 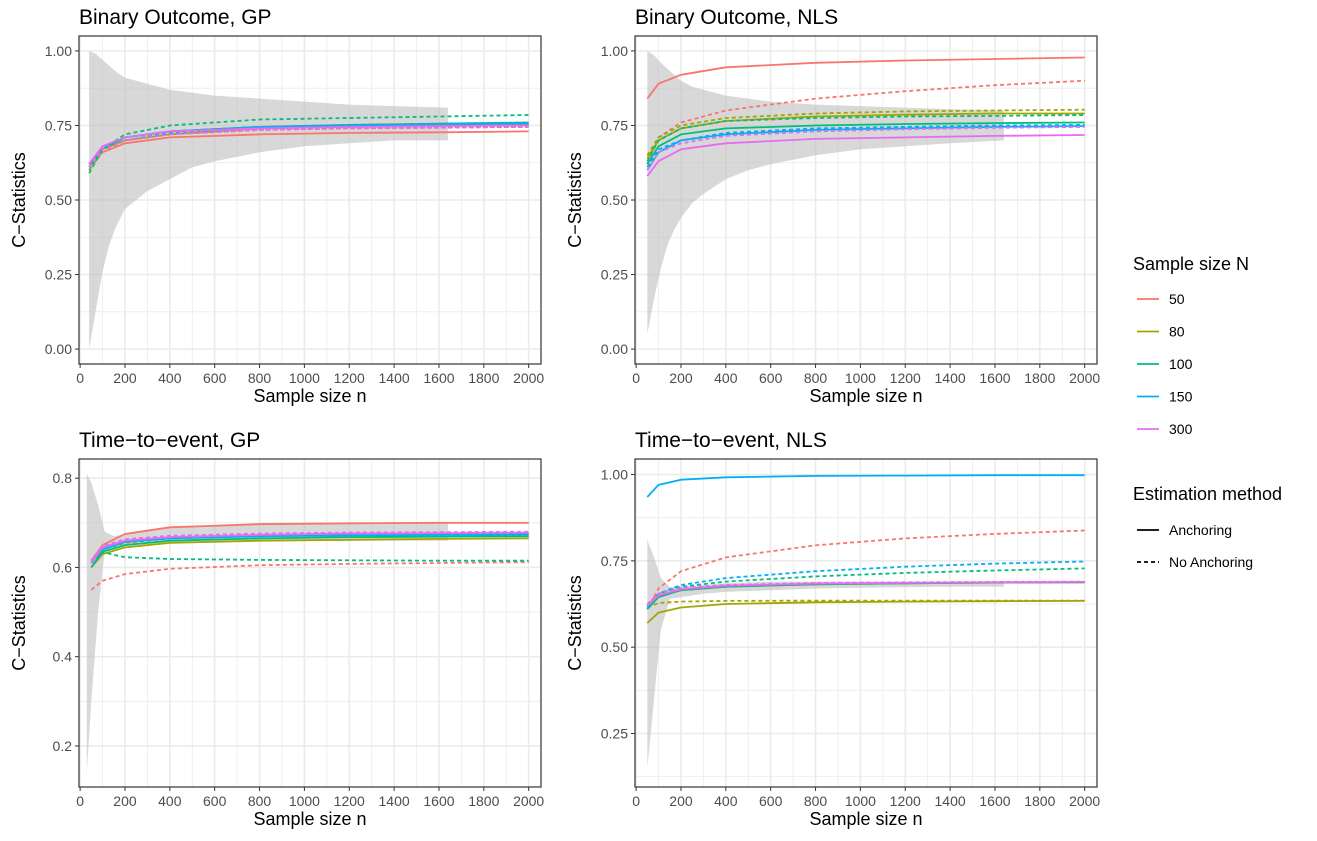 I want to click on panel-background, so click(x=310, y=623).